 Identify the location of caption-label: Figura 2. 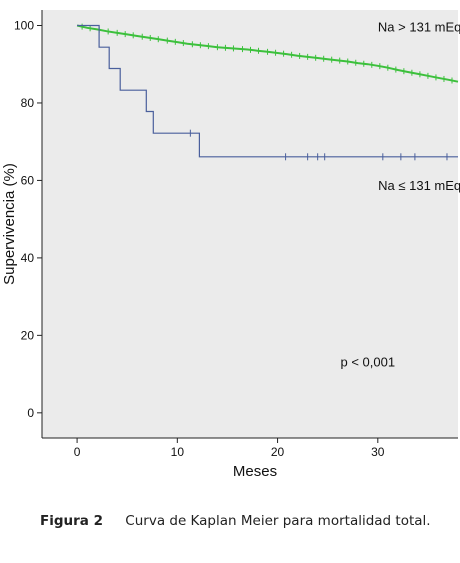
(71, 521).